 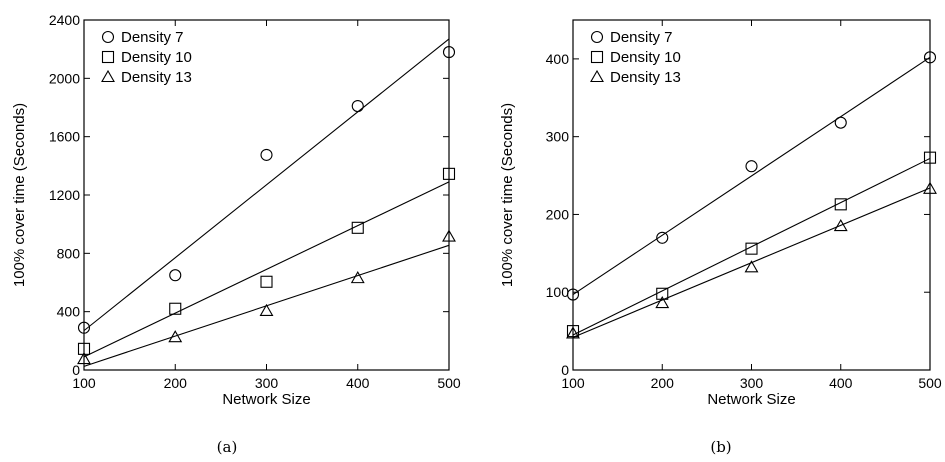 I want to click on y-tick-label: 100, so click(x=558, y=292).